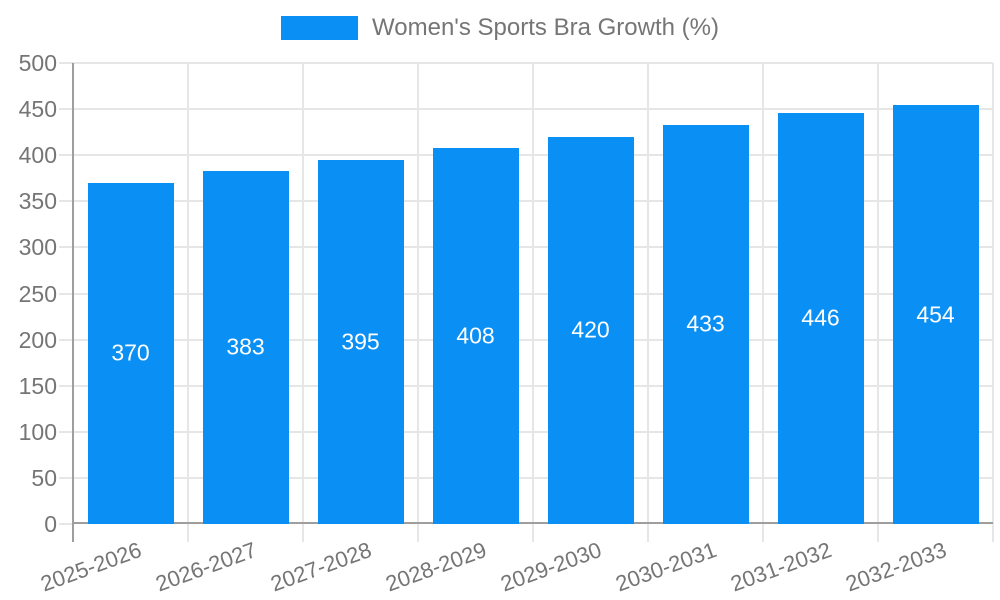 The height and width of the screenshot is (600, 1000). Describe the element at coordinates (896, 567) in the screenshot. I see `x-axis-tick-label: 2032-2033` at that location.